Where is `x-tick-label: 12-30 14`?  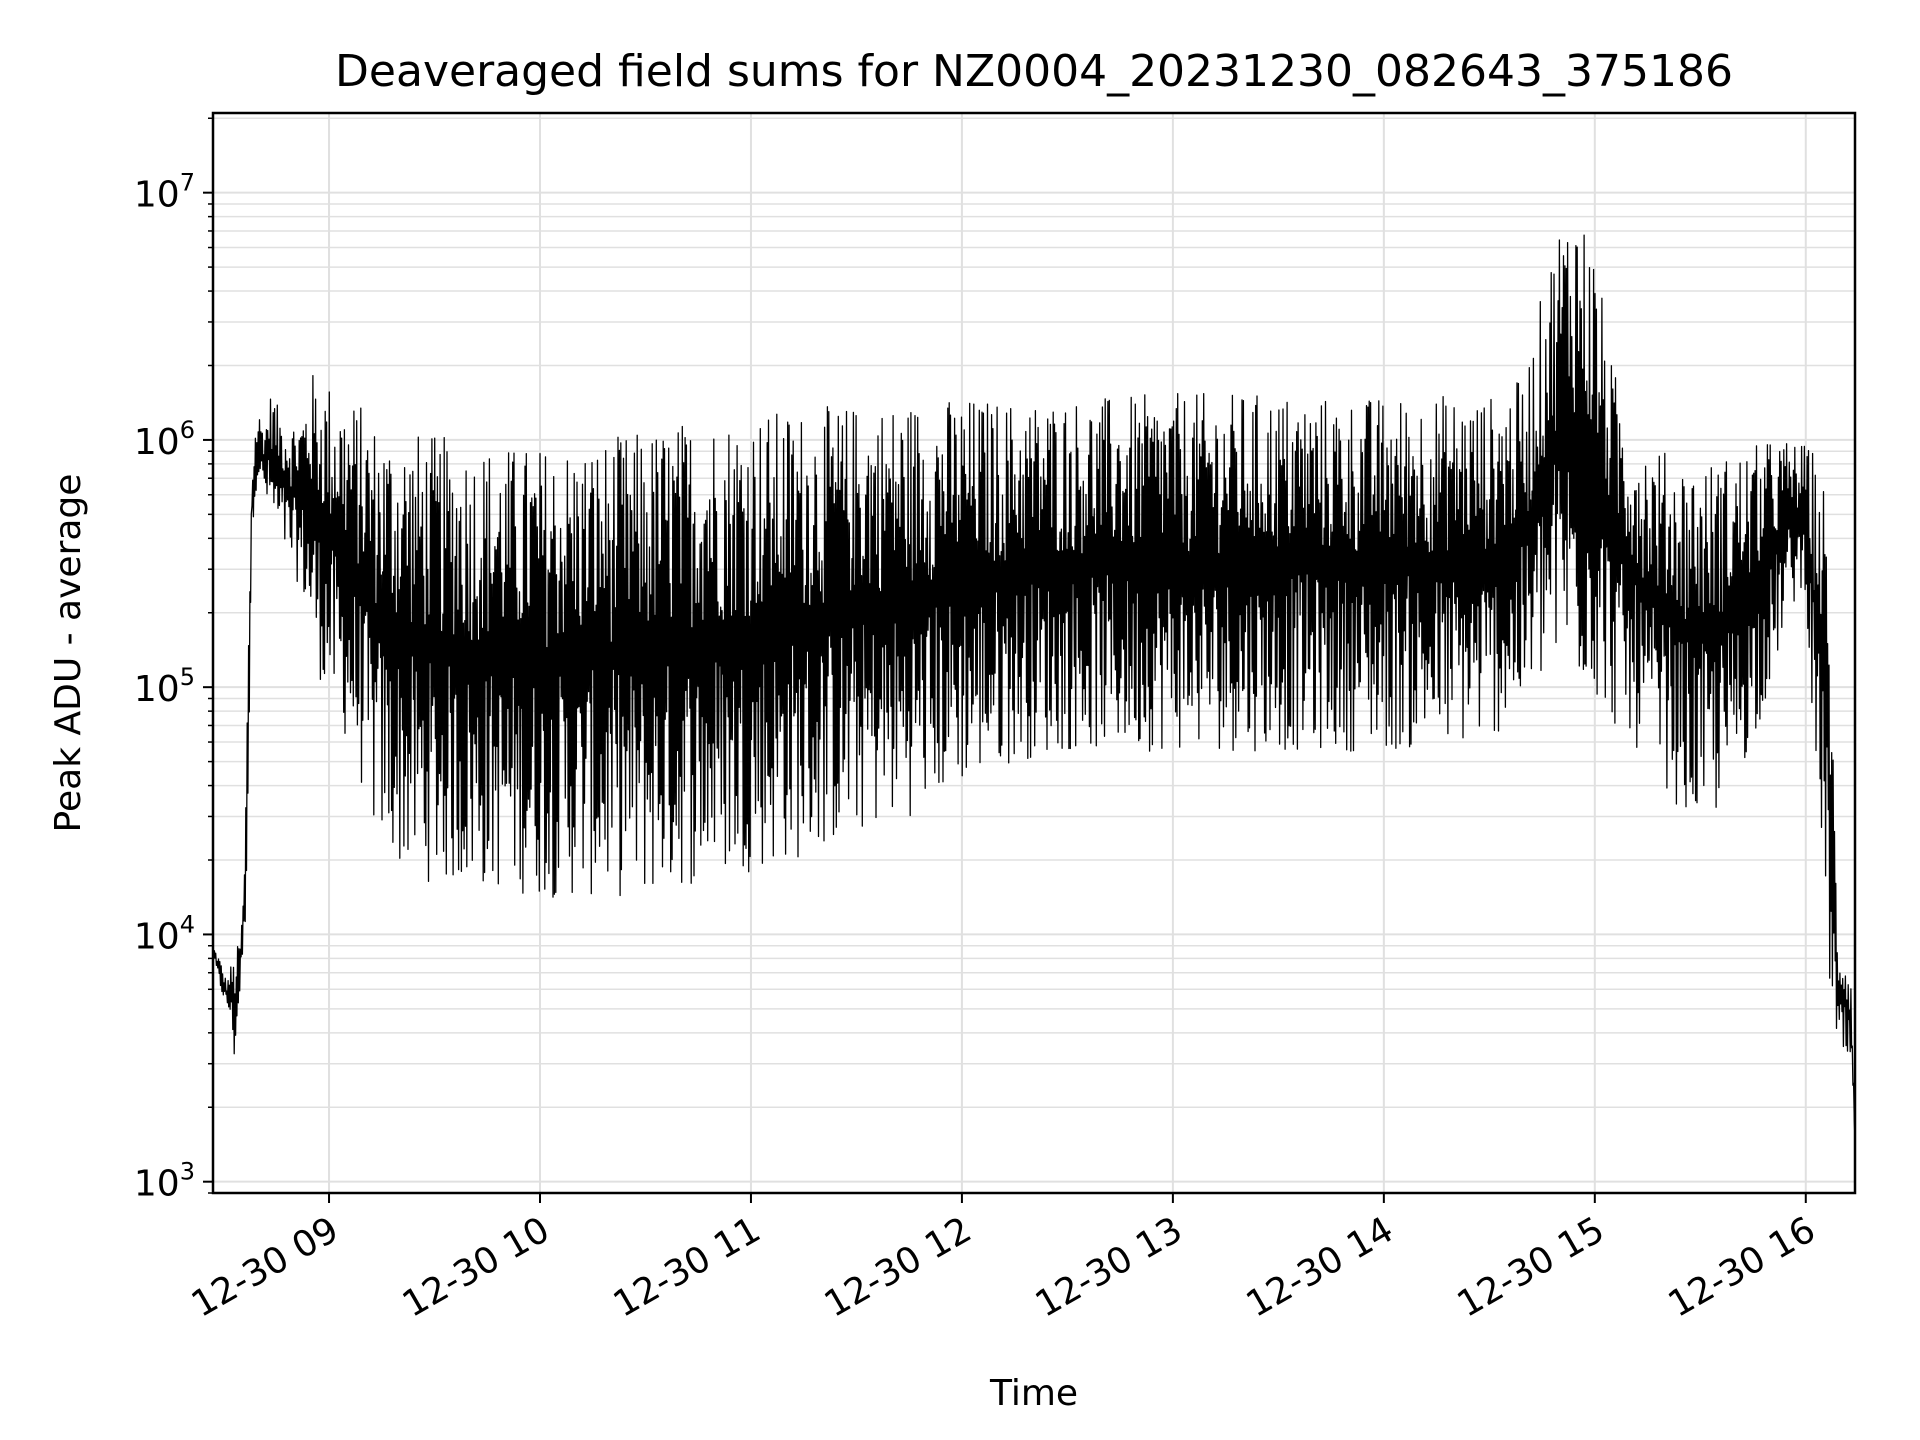 x-tick-label: 12-30 14 is located at coordinates (1320, 1267).